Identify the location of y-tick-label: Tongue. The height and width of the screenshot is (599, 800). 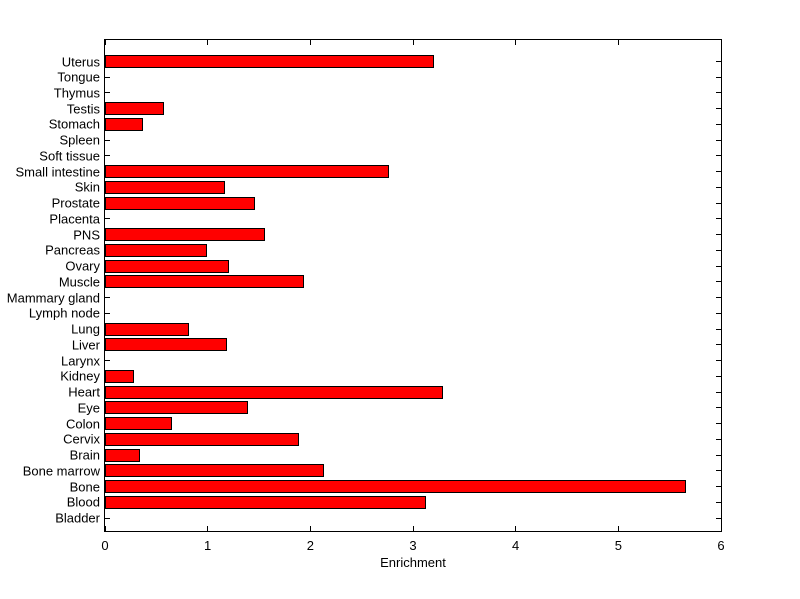
(78, 77).